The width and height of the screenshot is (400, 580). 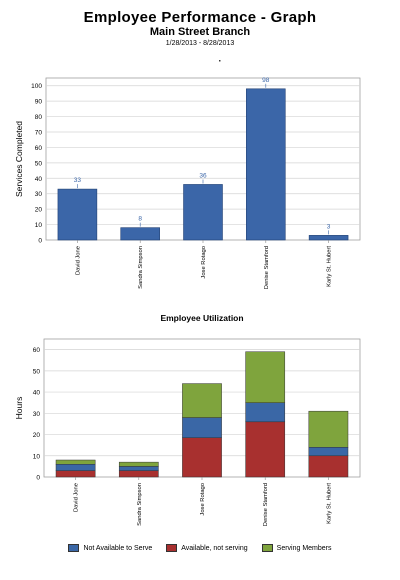 I want to click on data-label-sandra-simpson: 8, so click(x=140, y=219).